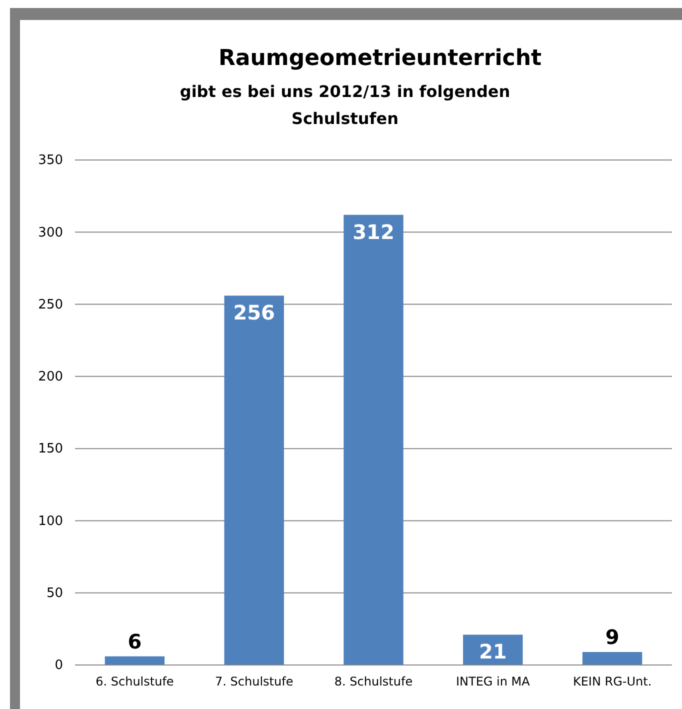  What do you see at coordinates (50, 160) in the screenshot?
I see `y-tick-label: 350` at bounding box center [50, 160].